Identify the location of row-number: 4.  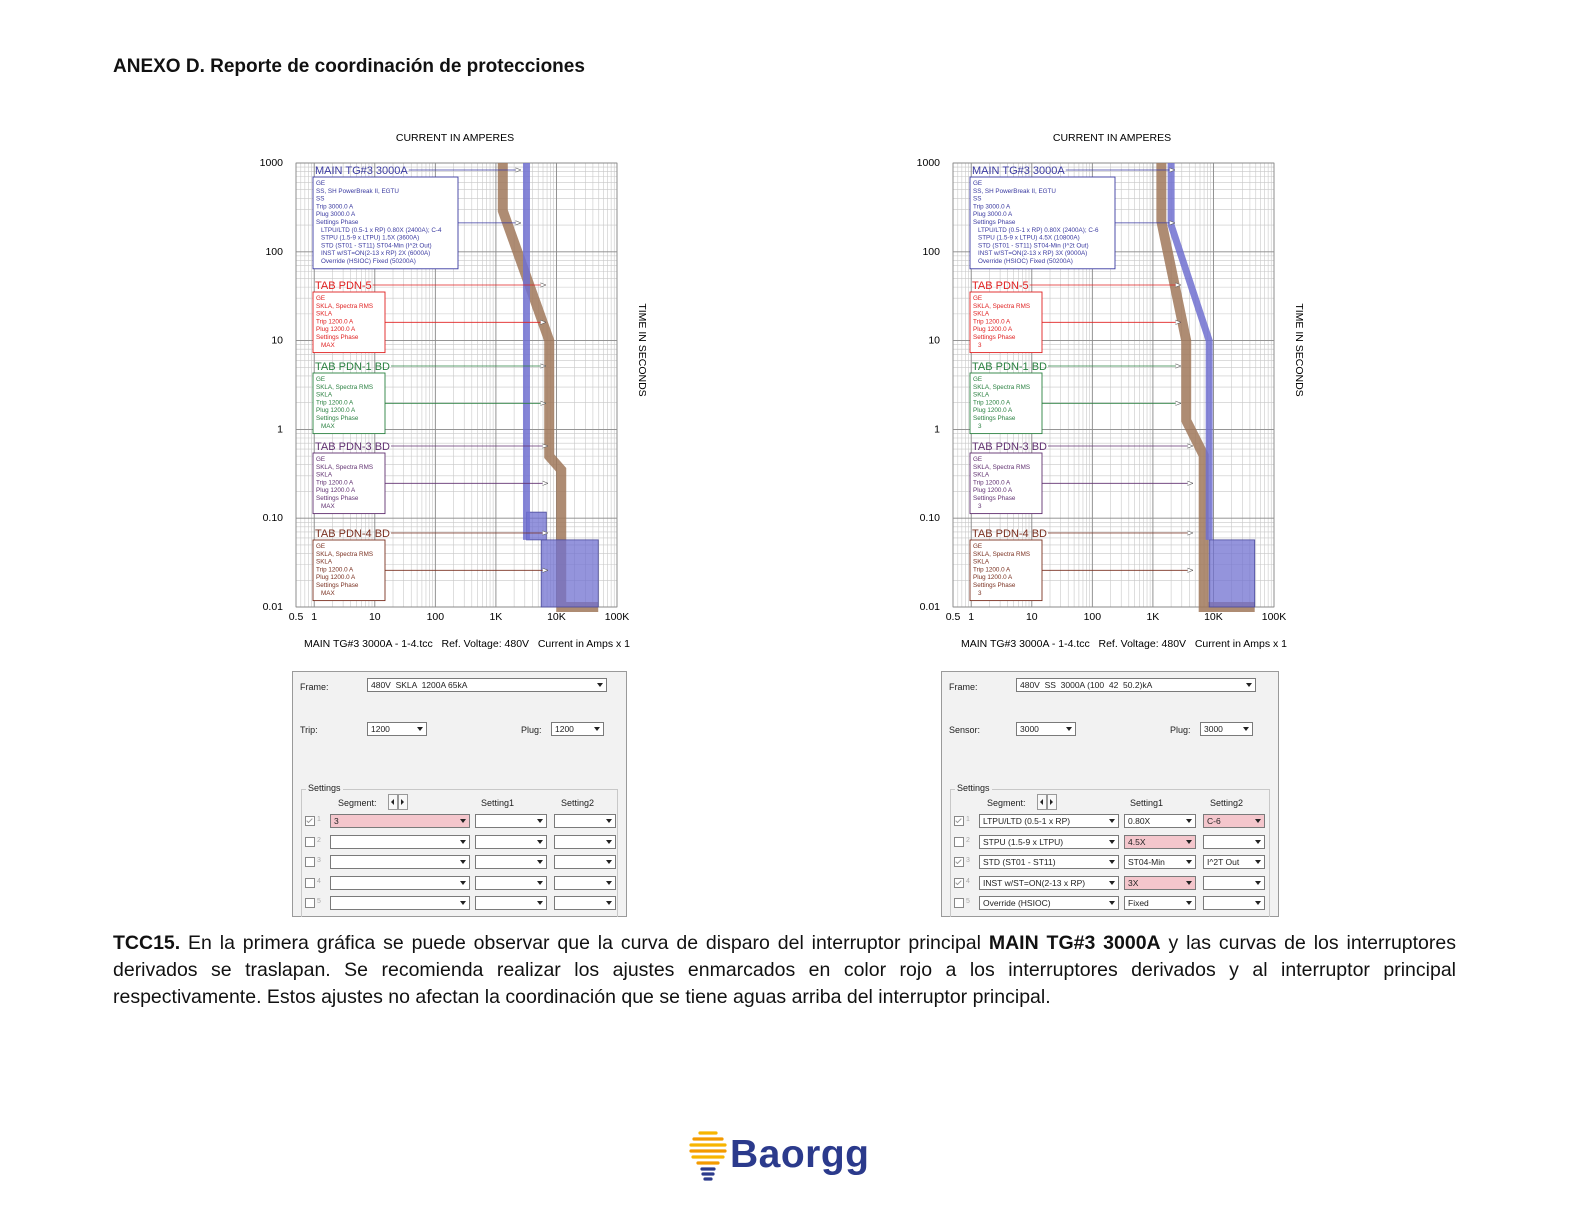
(319, 881).